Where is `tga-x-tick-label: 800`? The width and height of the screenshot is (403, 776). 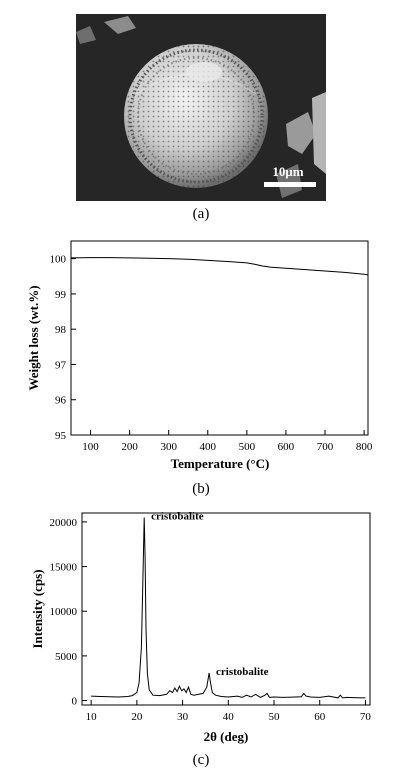 tga-x-tick-label: 800 is located at coordinates (364, 447).